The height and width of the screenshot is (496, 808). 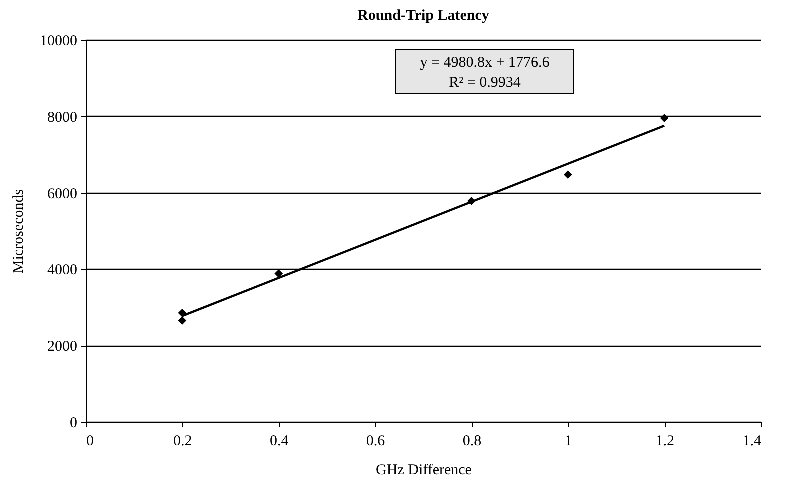 What do you see at coordinates (63, 270) in the screenshot?
I see `y-tick-label: 4000` at bounding box center [63, 270].